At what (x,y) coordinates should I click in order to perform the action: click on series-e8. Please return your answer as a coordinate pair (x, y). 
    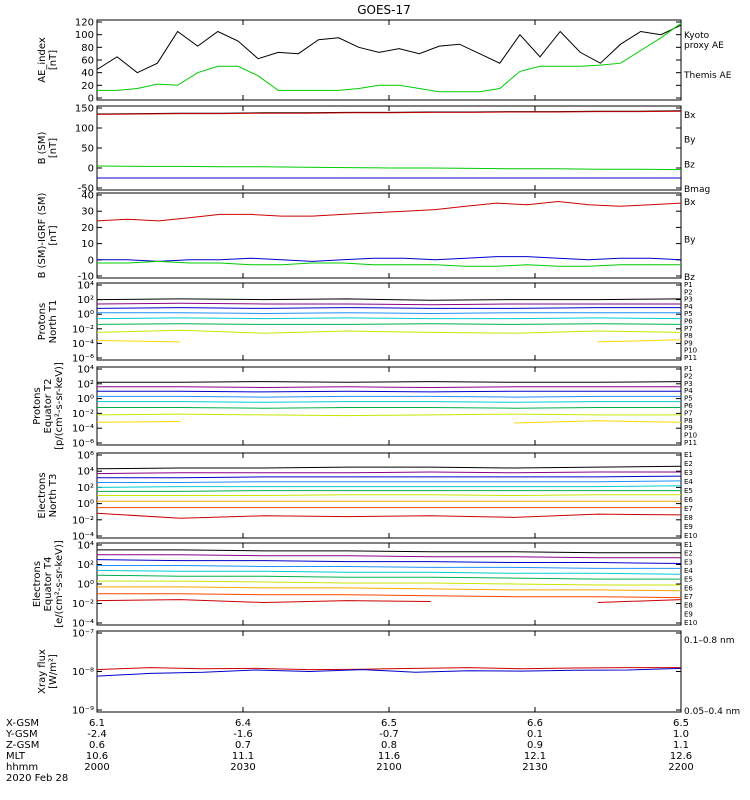
    Looking at the image, I should click on (389, 589).